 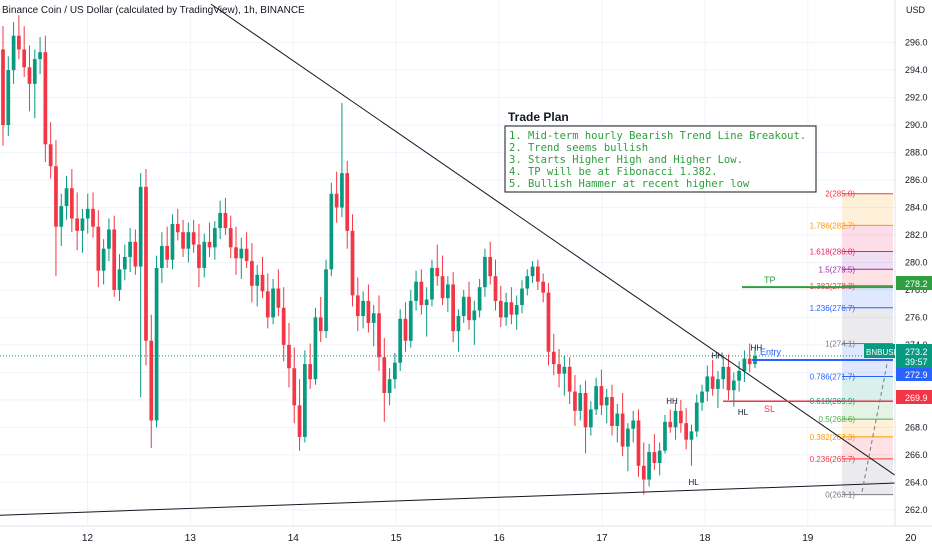 What do you see at coordinates (833, 308) in the screenshot?
I see `fib-level-label: 1.236(276.7)` at bounding box center [833, 308].